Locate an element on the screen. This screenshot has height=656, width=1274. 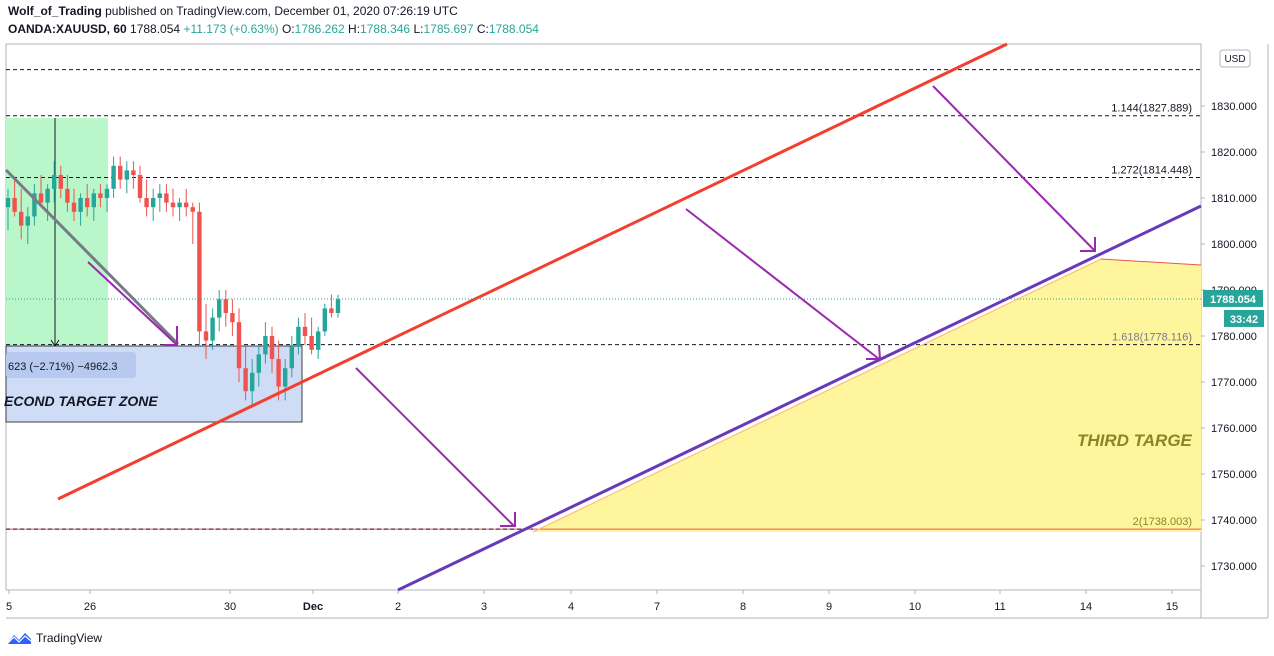
x-tick-label: 9 is located at coordinates (829, 607).